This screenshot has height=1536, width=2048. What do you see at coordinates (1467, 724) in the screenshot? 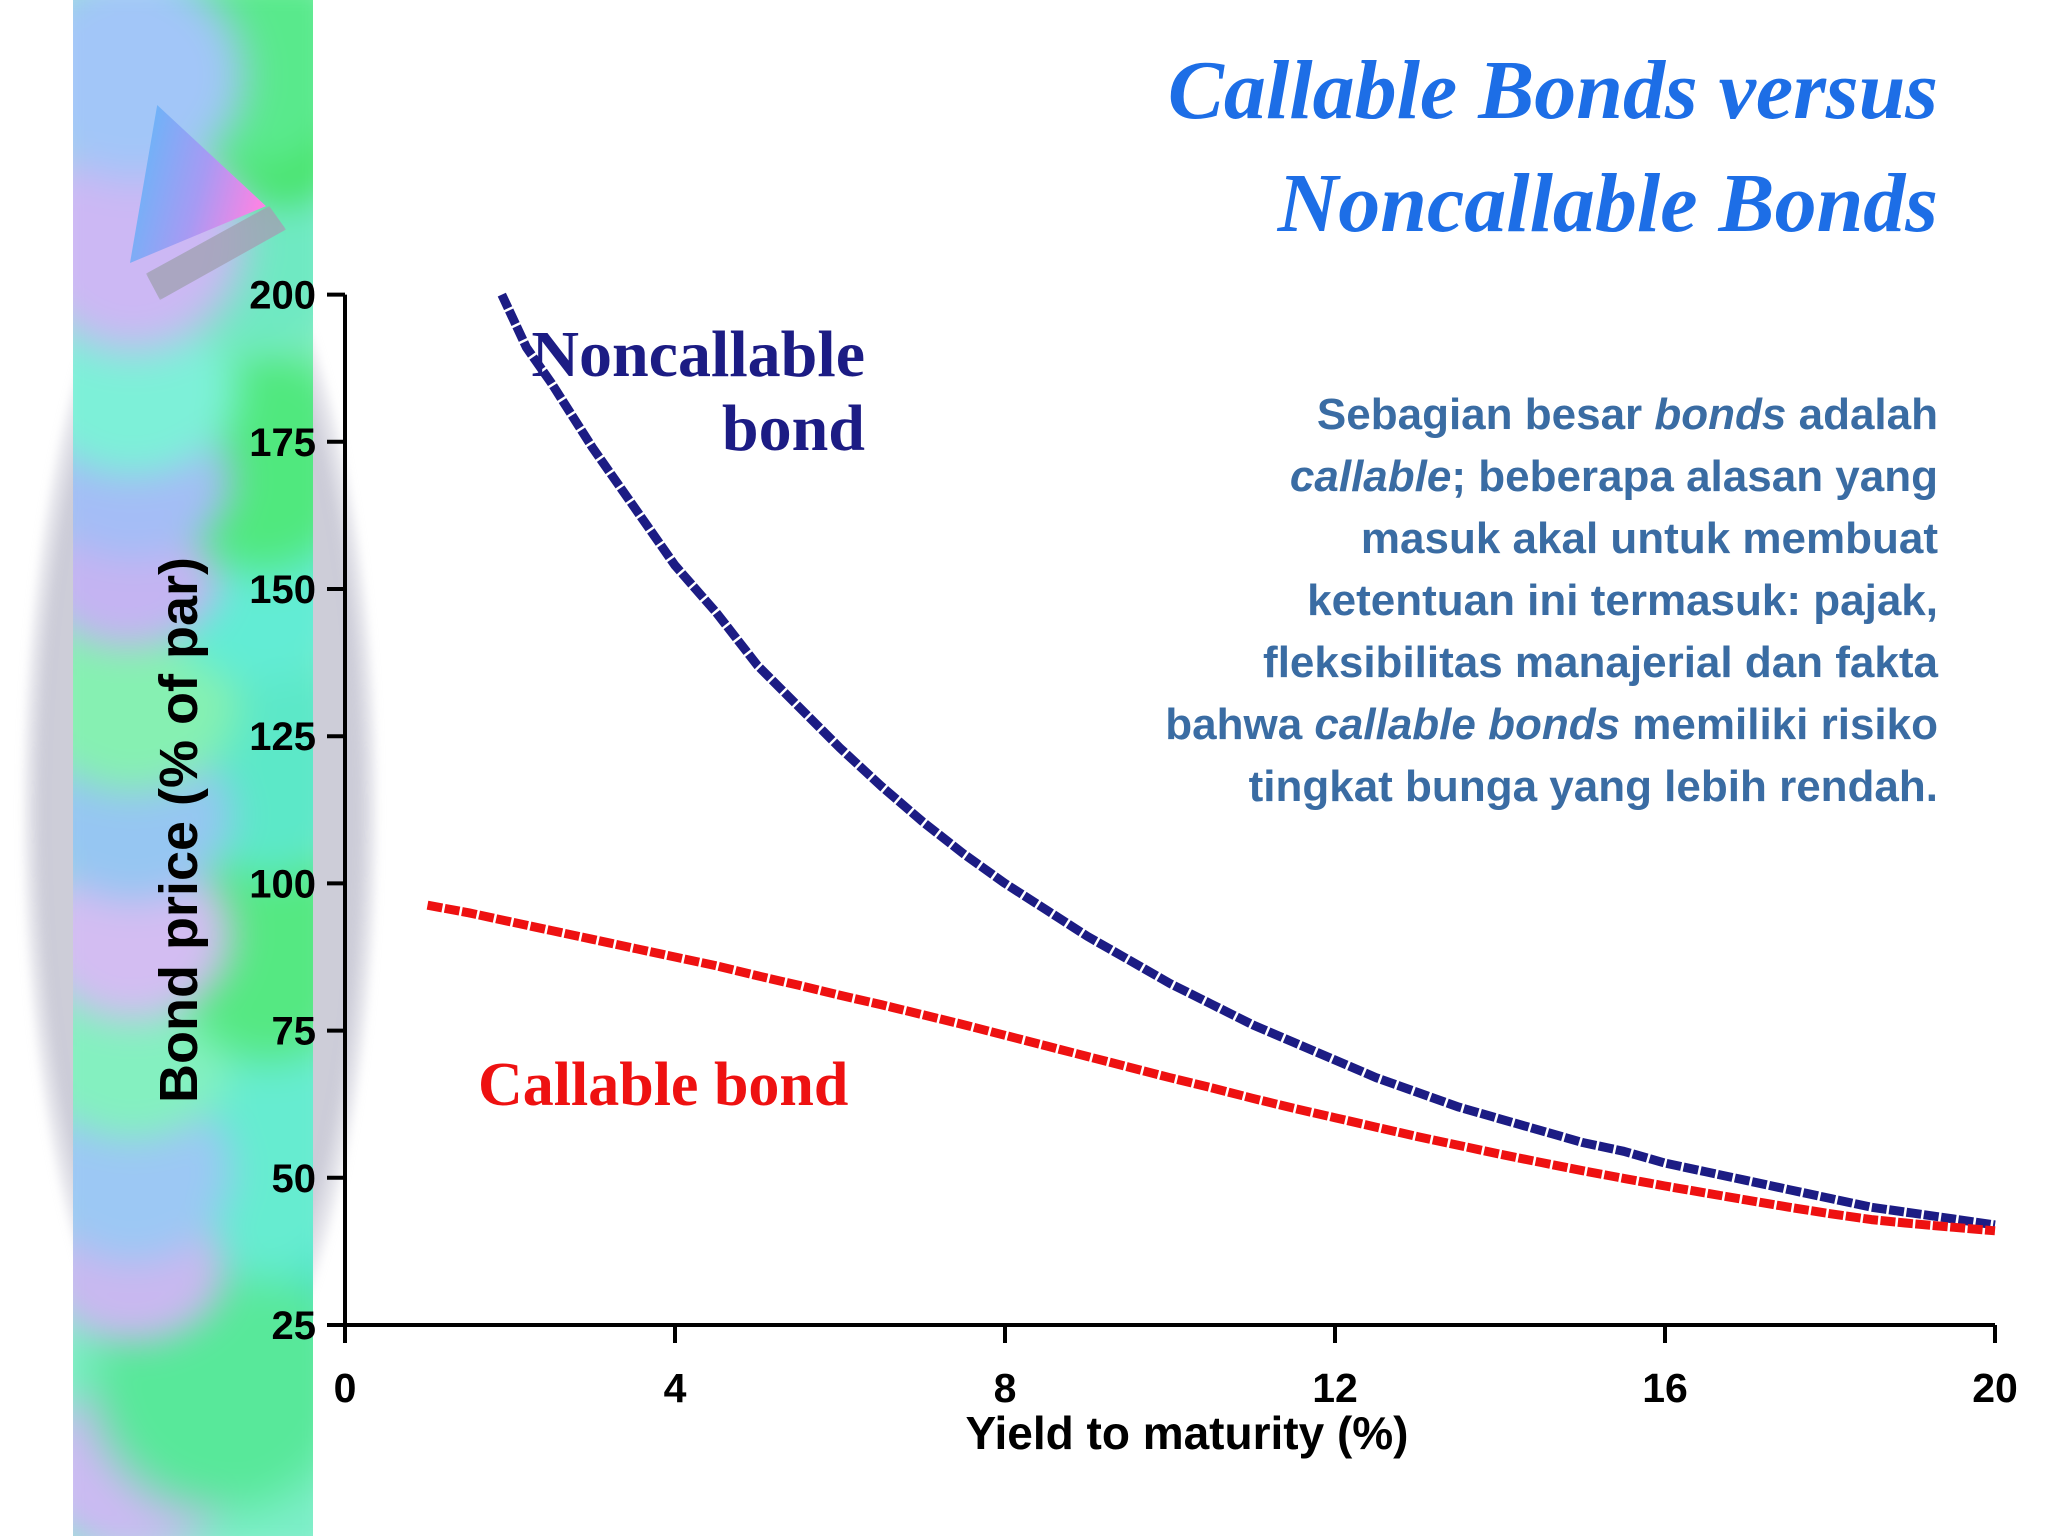
I see `paragraph-italic-segment: callable bonds` at bounding box center [1467, 724].